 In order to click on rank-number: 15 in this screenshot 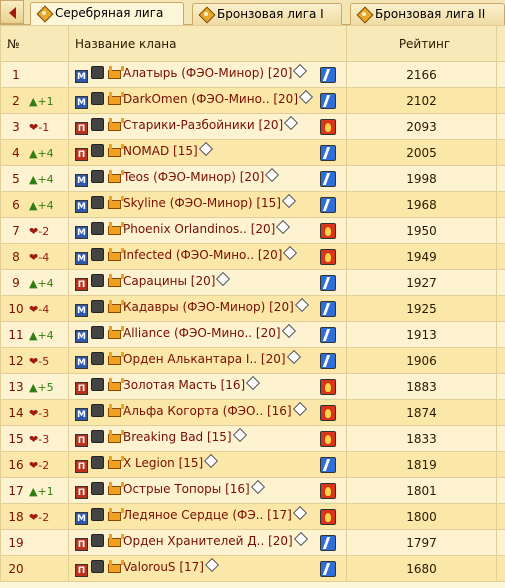, I will do `click(16, 438)`.